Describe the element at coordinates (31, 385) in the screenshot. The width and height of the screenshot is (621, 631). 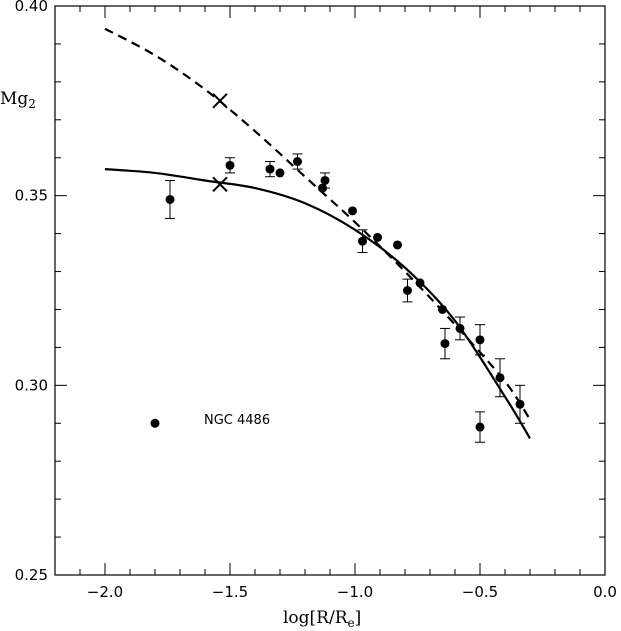
I see `y-tick-label: 0.30` at that location.